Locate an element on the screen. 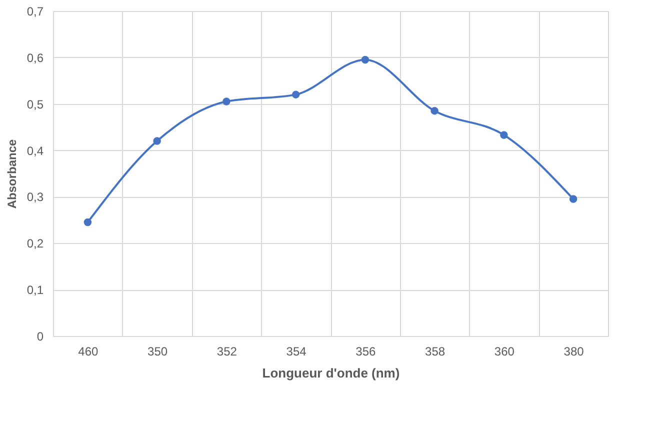  y-tick-label: 0,7 is located at coordinates (35, 11).